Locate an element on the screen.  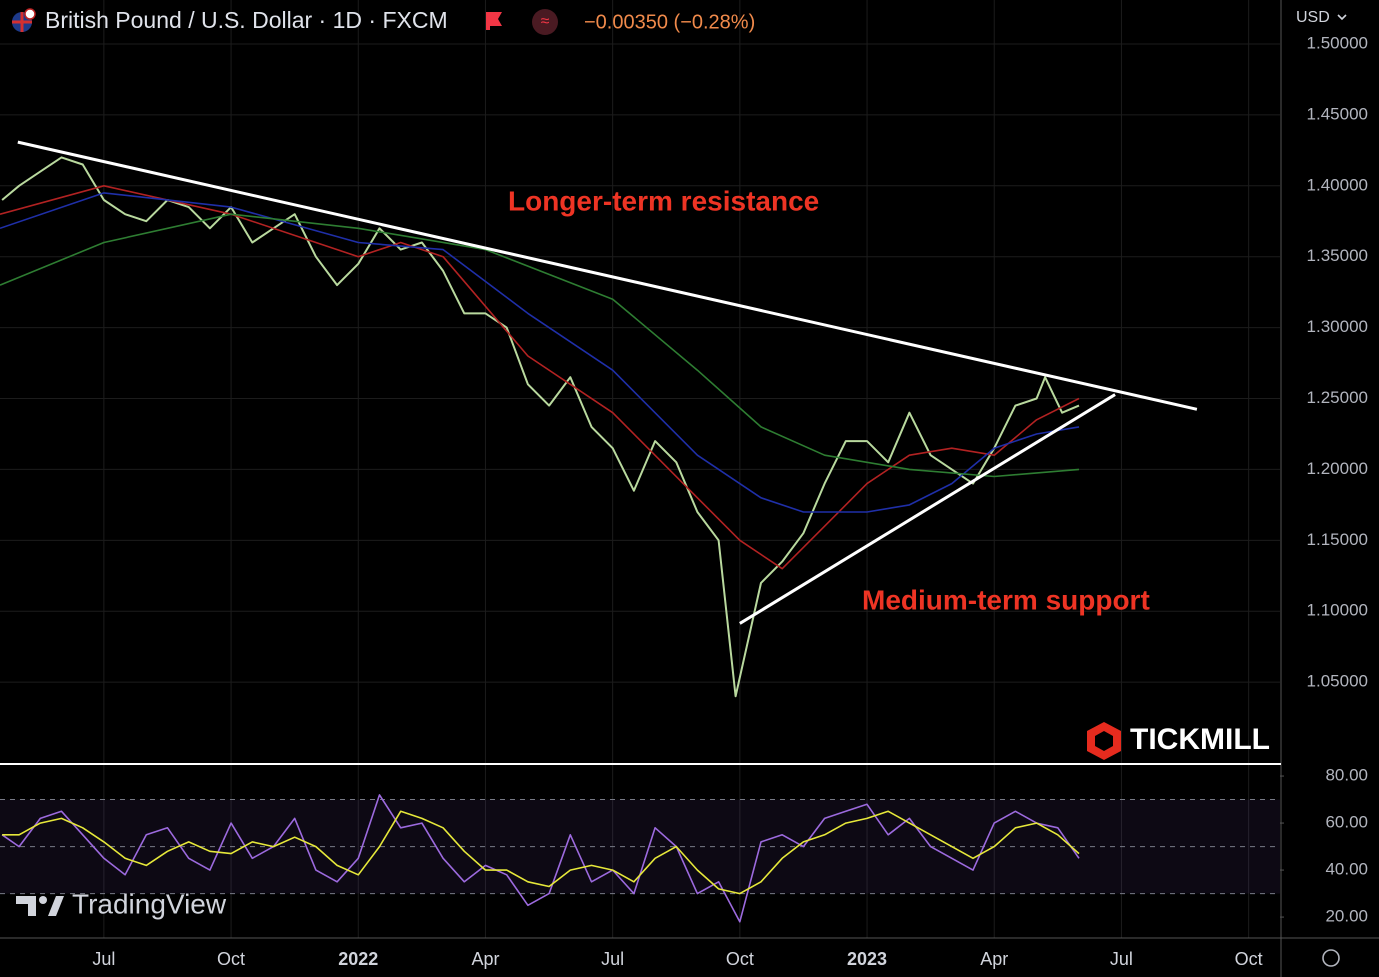
y-tick-label: 20.00 is located at coordinates (1346, 916).